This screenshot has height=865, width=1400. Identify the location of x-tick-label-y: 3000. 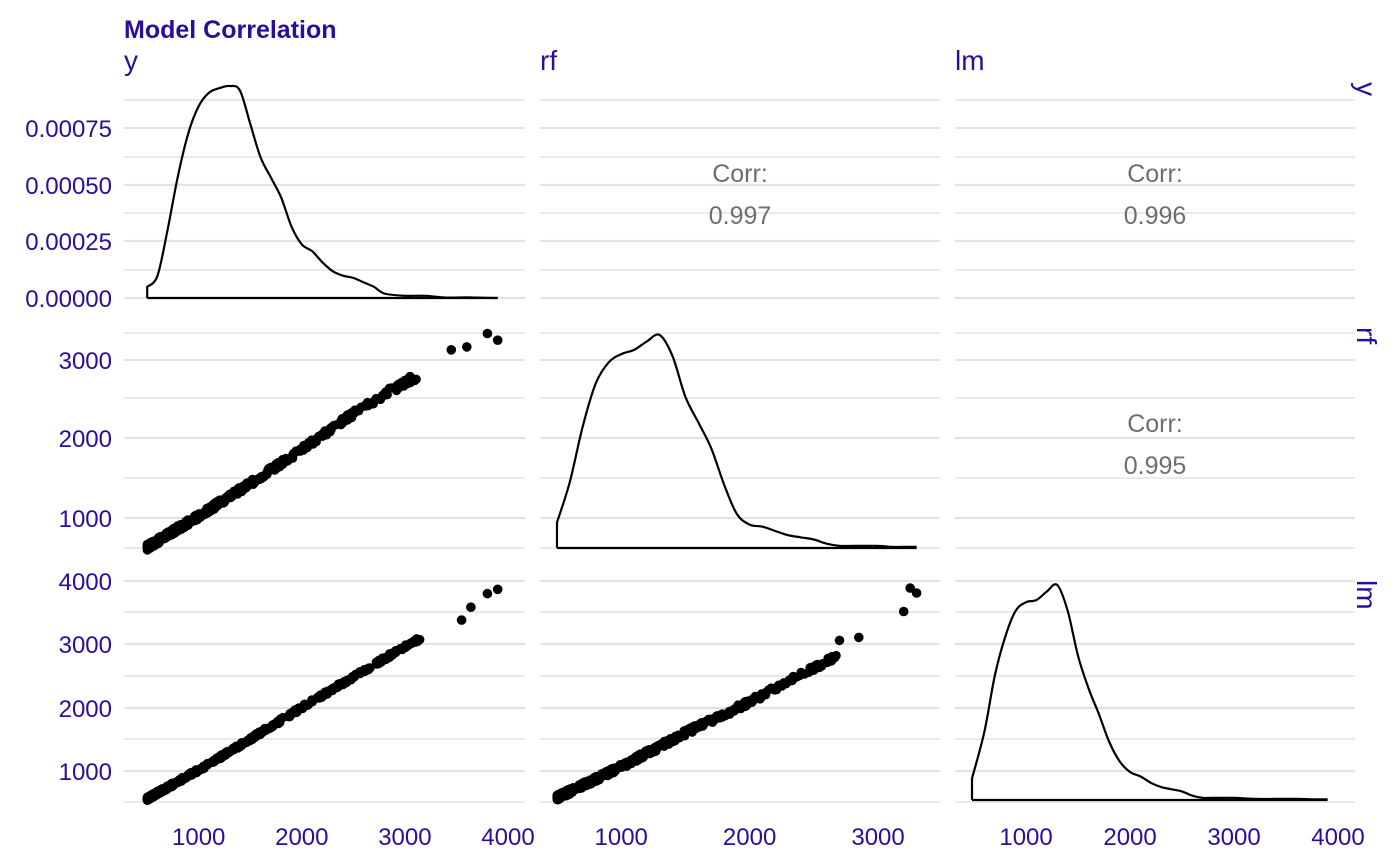
(404, 837).